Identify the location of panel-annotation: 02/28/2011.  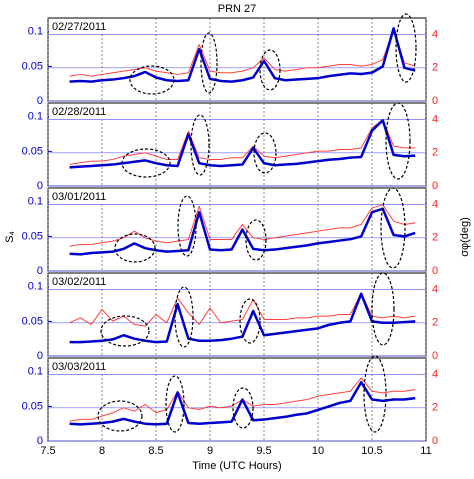
(79, 112).